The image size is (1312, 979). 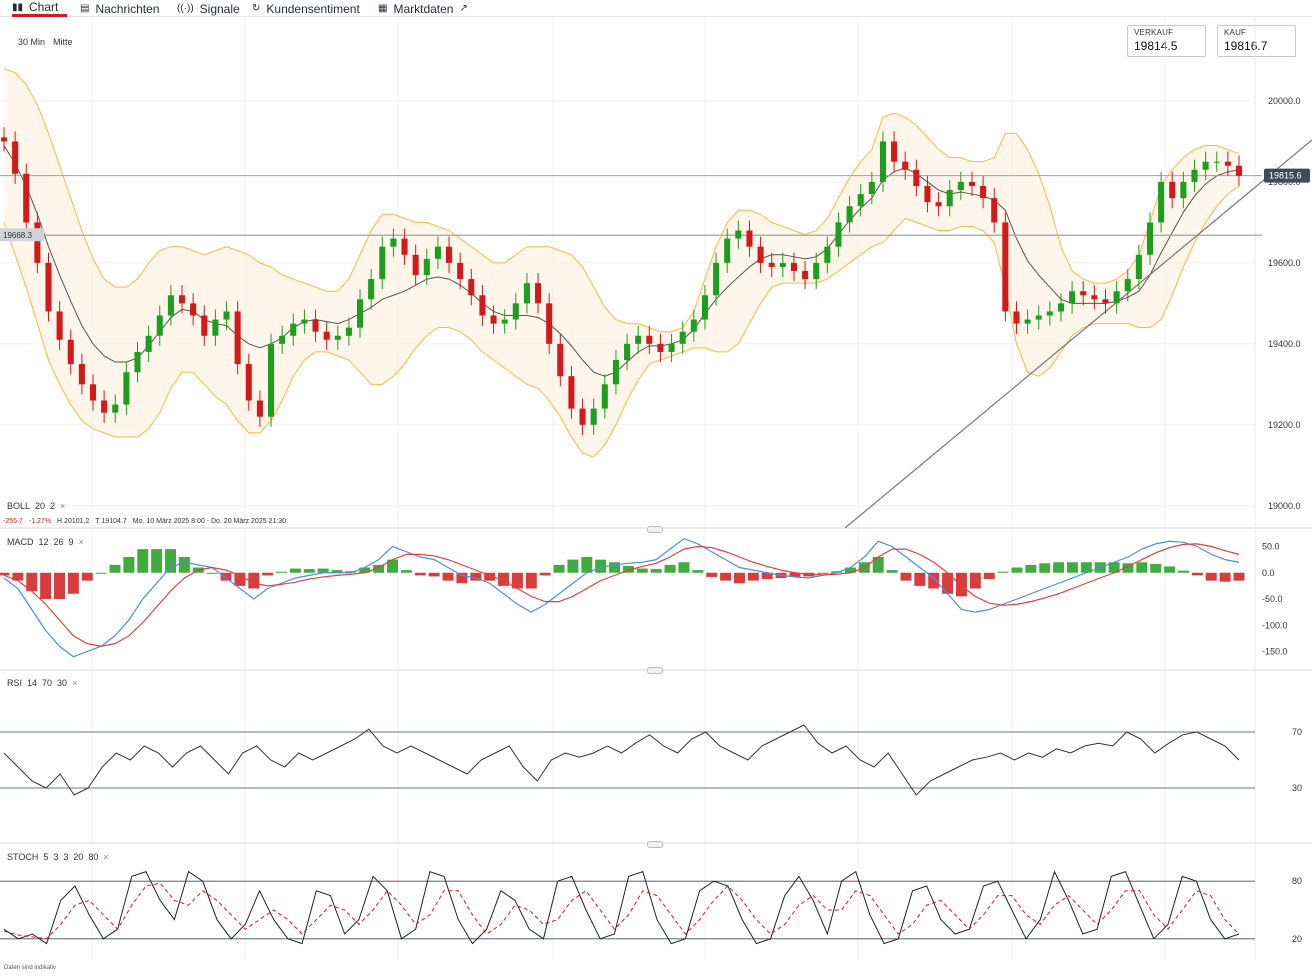 What do you see at coordinates (32, 42) in the screenshot?
I see `timeframe-selector: 30 Min` at bounding box center [32, 42].